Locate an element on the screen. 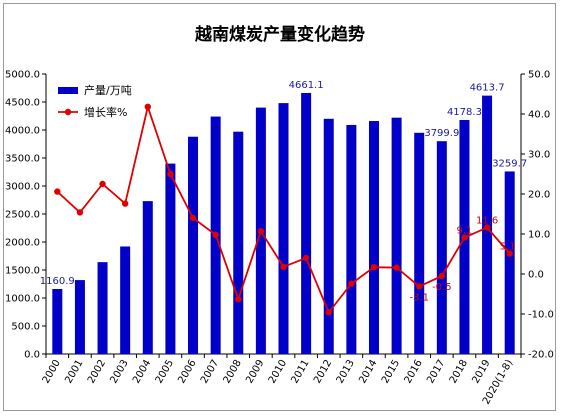 The image size is (561, 416). x-tick-label: 2010 is located at coordinates (278, 372).